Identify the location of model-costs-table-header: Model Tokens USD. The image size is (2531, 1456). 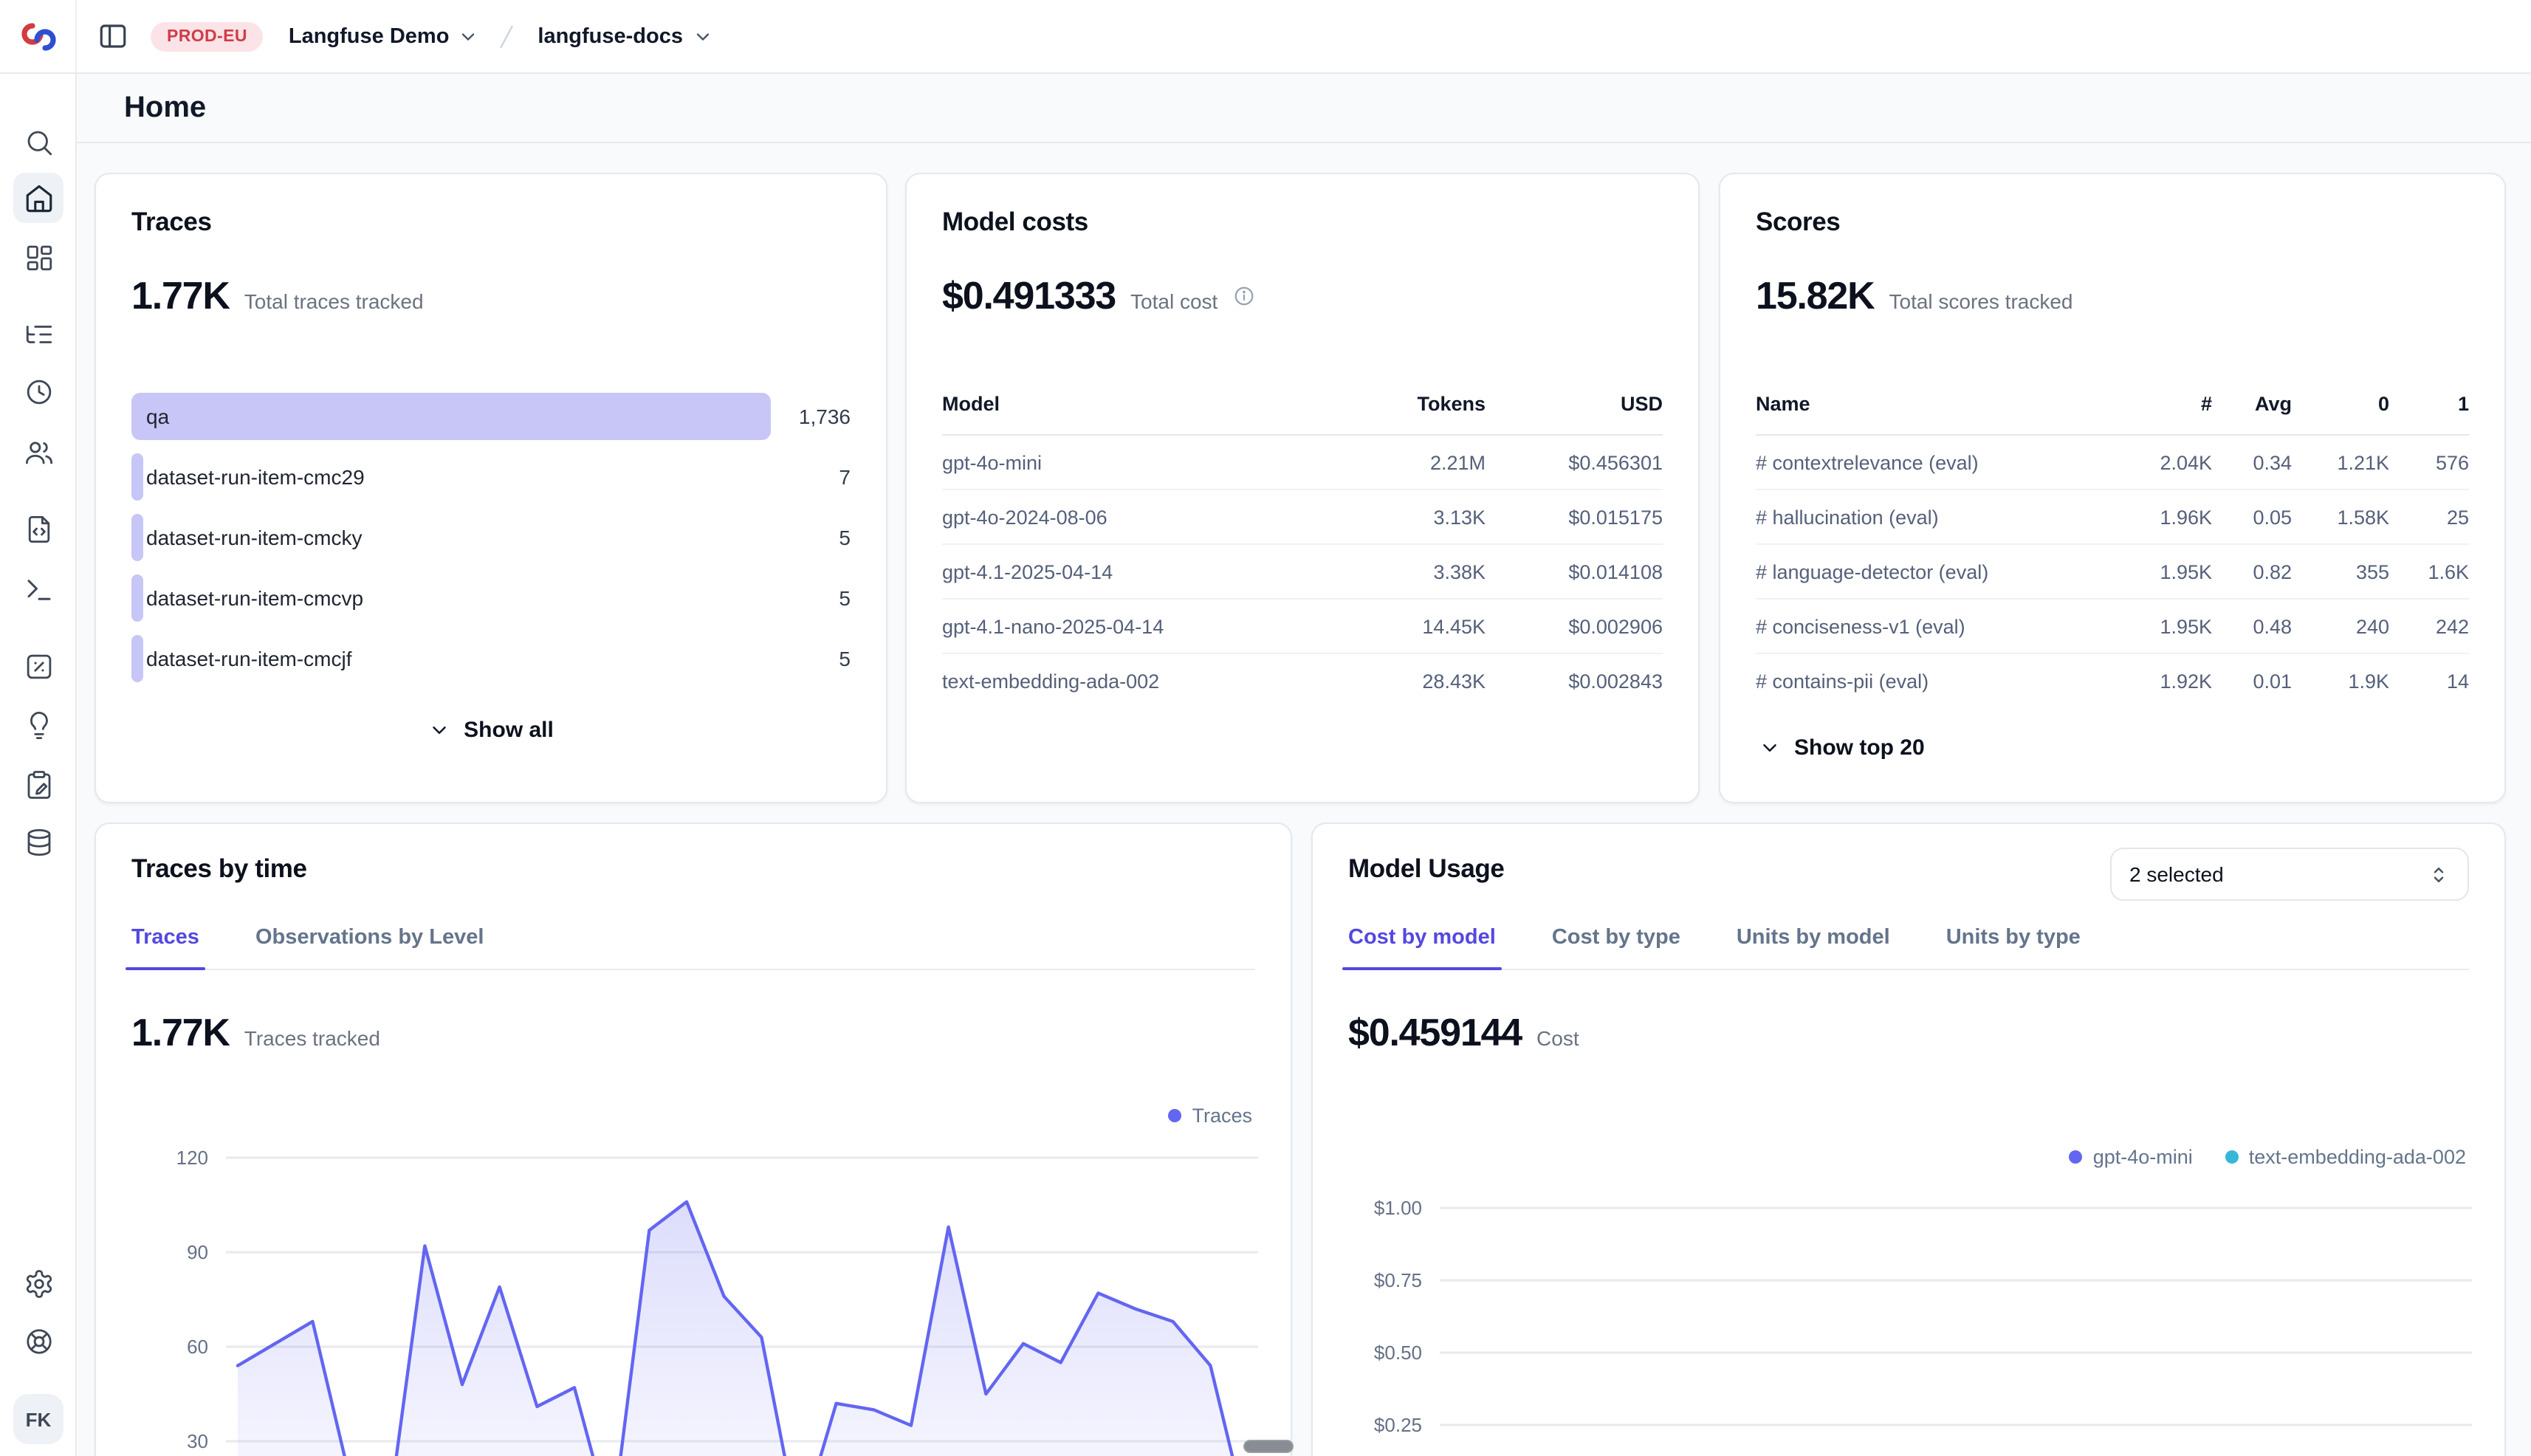
(1302, 415).